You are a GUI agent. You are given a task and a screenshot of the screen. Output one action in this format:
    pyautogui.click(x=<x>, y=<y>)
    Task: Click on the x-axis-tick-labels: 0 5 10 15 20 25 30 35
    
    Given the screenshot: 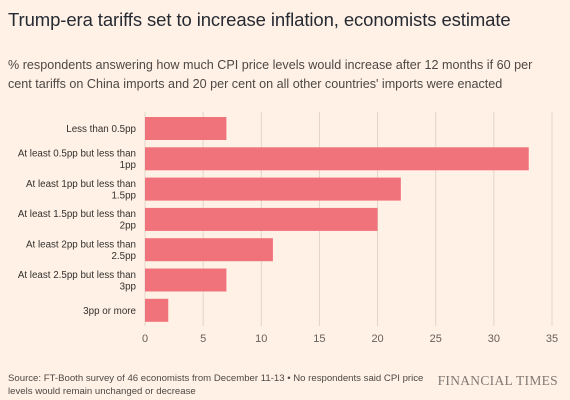 What is the action you would take?
    pyautogui.click(x=350, y=339)
    